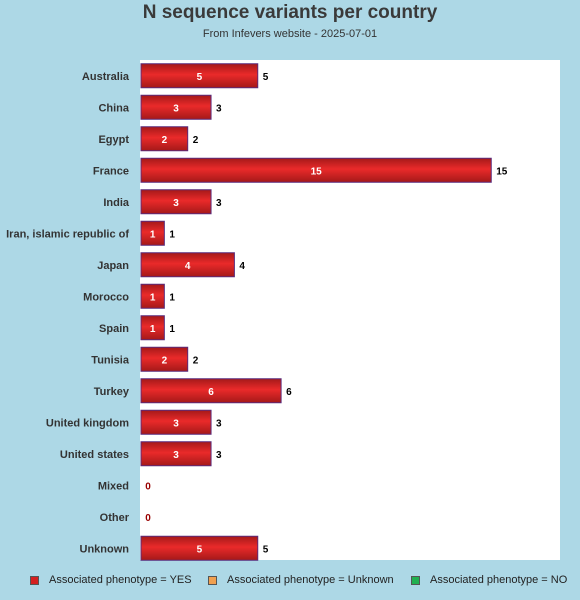 The height and width of the screenshot is (600, 580). What do you see at coordinates (112, 392) in the screenshot?
I see `category-label: Turkey` at bounding box center [112, 392].